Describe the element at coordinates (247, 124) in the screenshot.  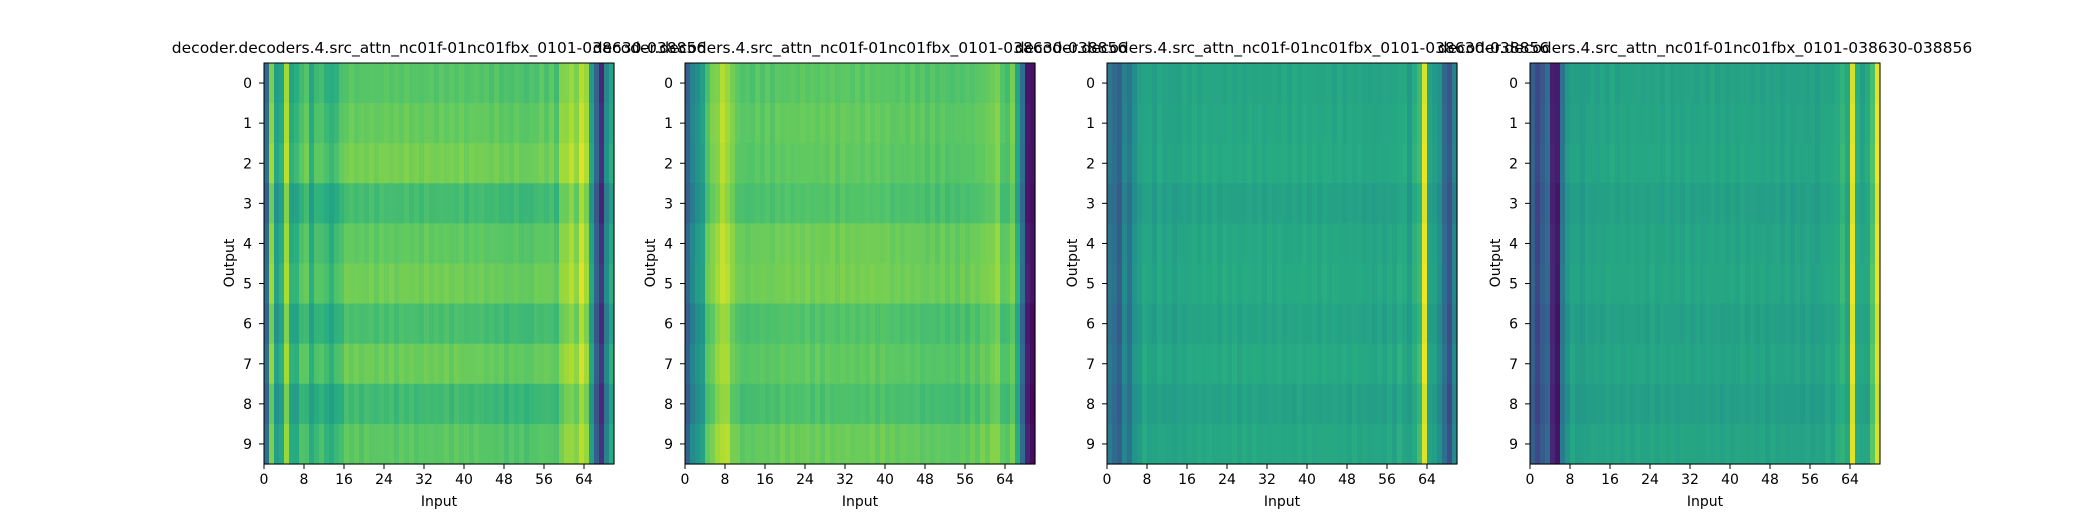
I see `y-tick-label: 1` at that location.